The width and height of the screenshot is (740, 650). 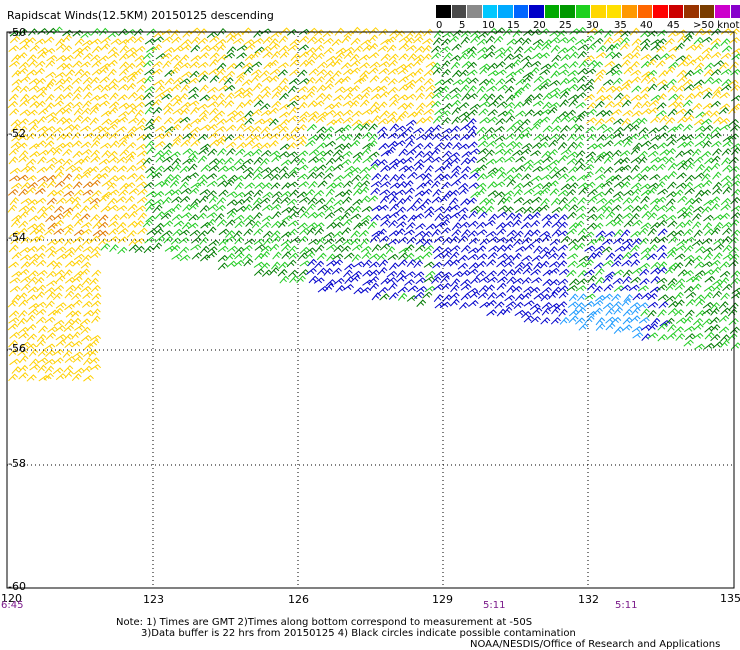 I want to click on legend-label: >50 knots, so click(x=716, y=25).